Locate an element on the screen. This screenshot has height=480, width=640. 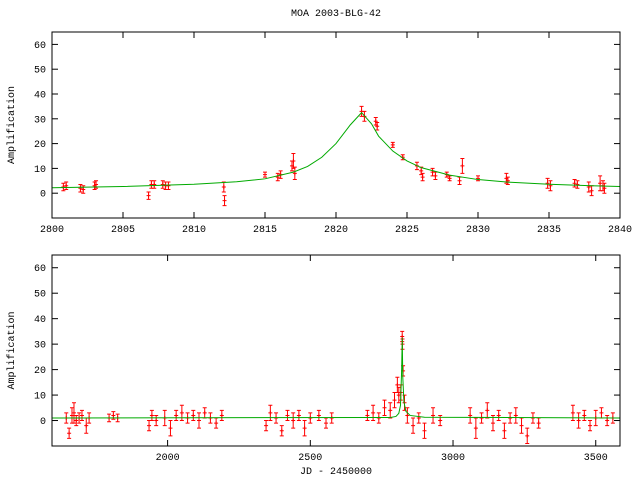
y-tick-label: 20 is located at coordinates (40, 145).